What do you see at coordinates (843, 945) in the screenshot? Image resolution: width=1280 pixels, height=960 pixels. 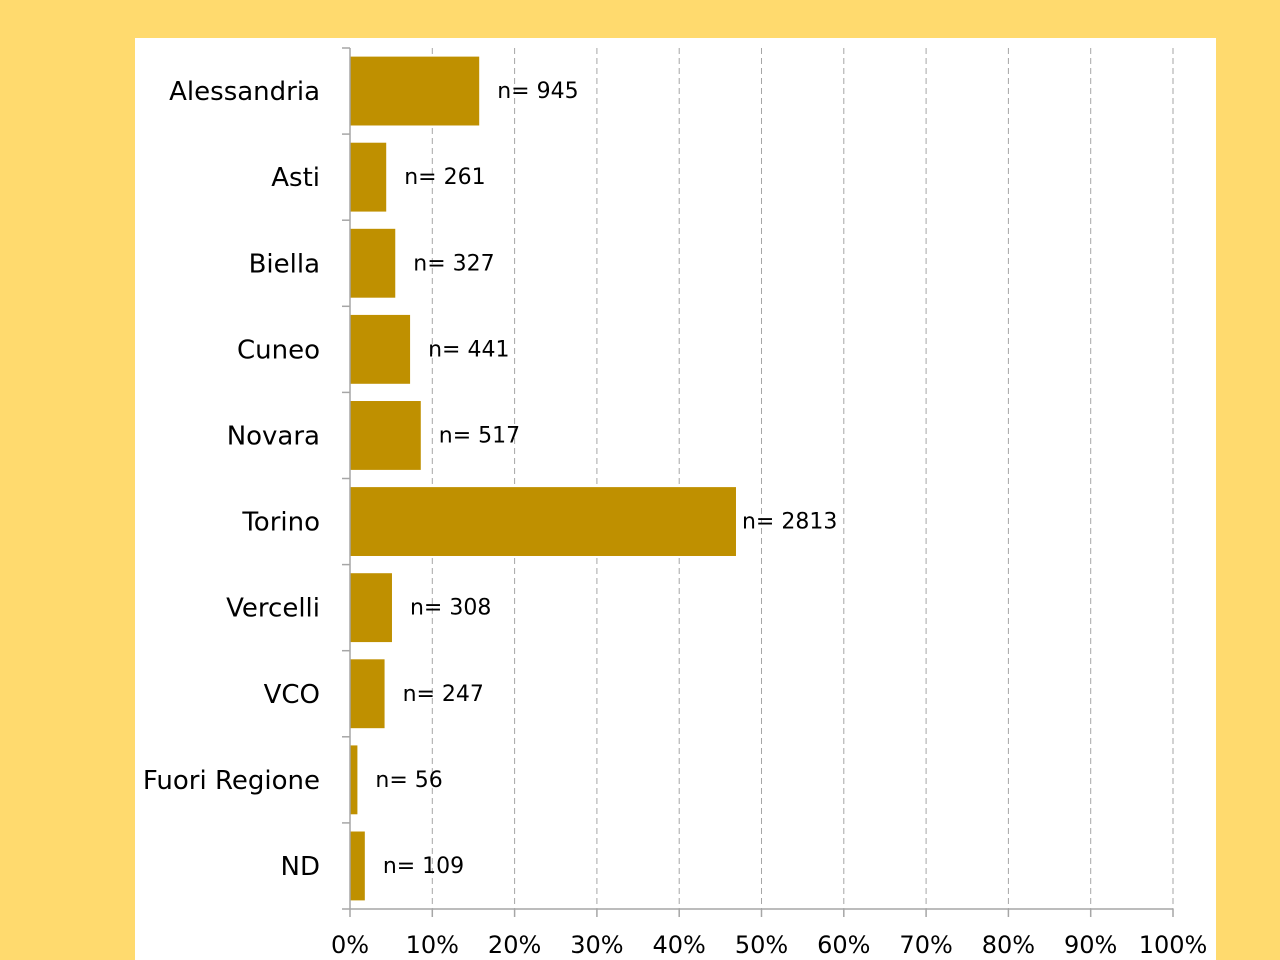 I see `x-tick-label: 60%` at bounding box center [843, 945].